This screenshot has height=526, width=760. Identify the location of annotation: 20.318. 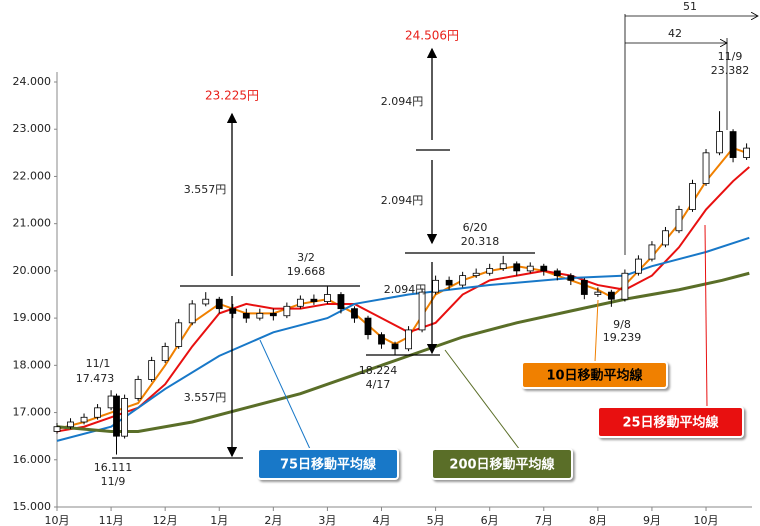
(480, 241).